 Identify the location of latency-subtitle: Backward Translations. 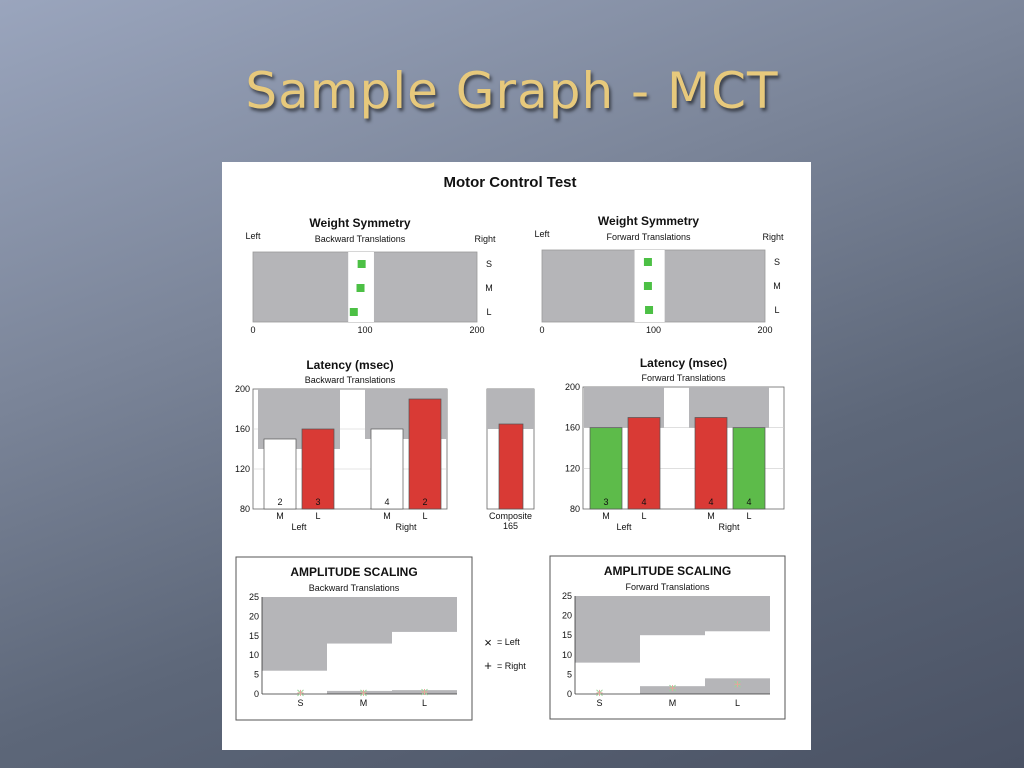
(350, 380).